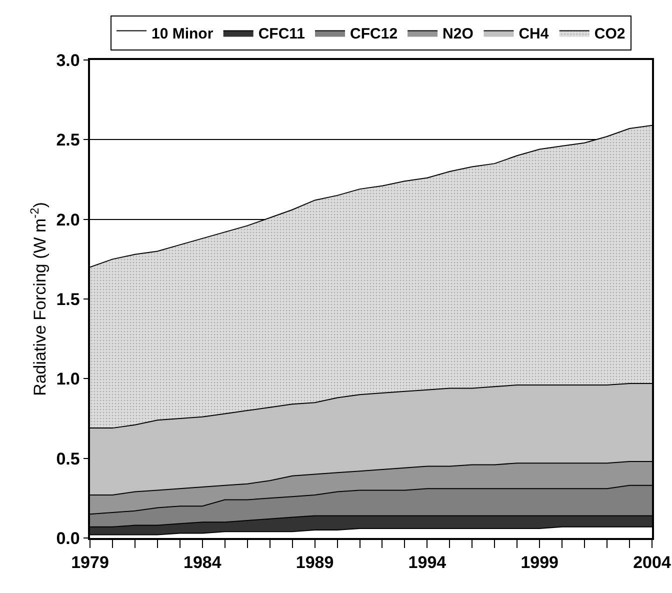 This screenshot has height=593, width=672. Describe the element at coordinates (68, 538) in the screenshot. I see `y-tick-label: 0.0` at that location.